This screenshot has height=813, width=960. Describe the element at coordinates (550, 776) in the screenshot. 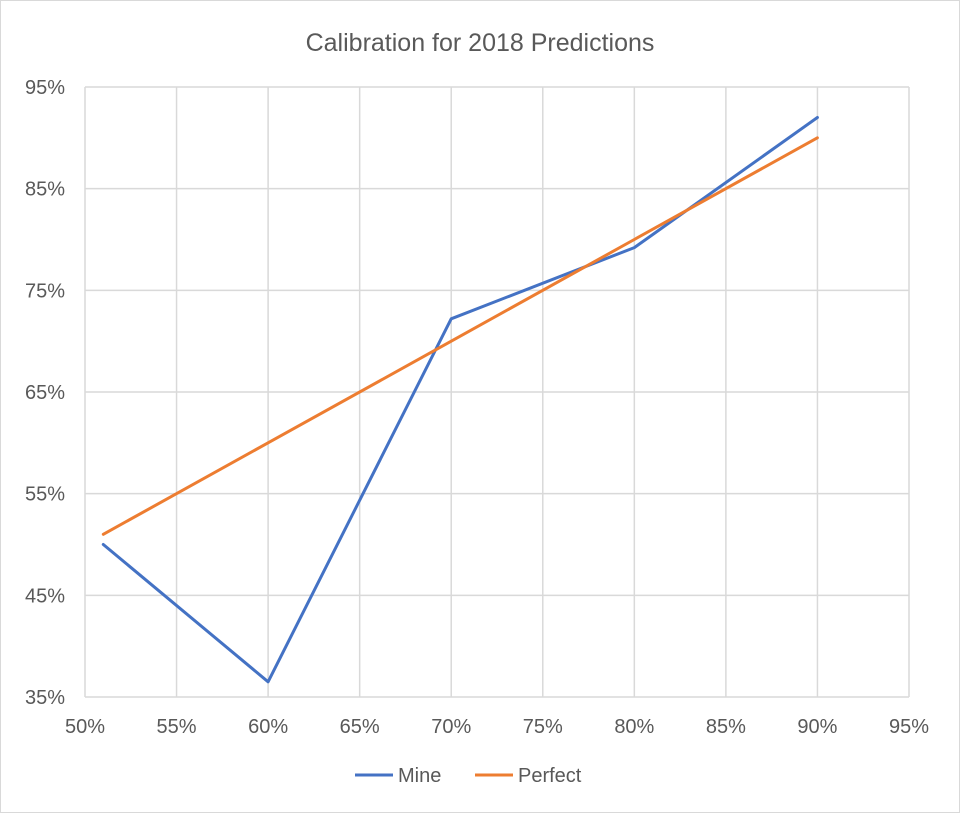

I see `legend-label: Perfect` at that location.